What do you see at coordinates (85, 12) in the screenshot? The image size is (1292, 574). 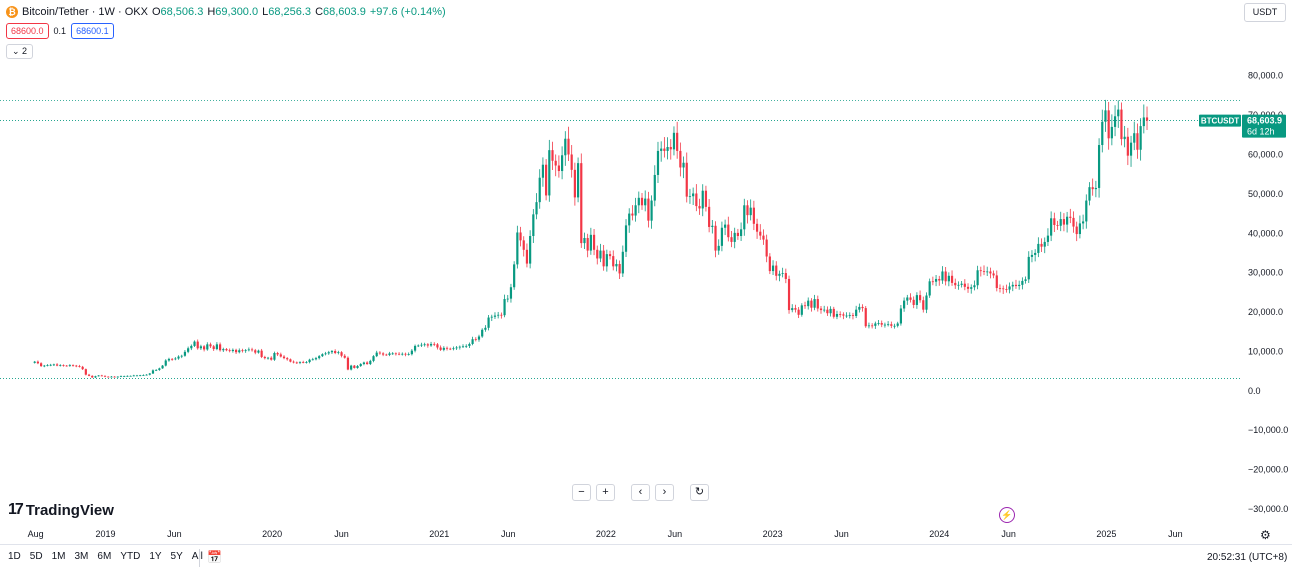 I see `symbol-title: Bitcoin/Tether · 1W · OKX` at bounding box center [85, 12].